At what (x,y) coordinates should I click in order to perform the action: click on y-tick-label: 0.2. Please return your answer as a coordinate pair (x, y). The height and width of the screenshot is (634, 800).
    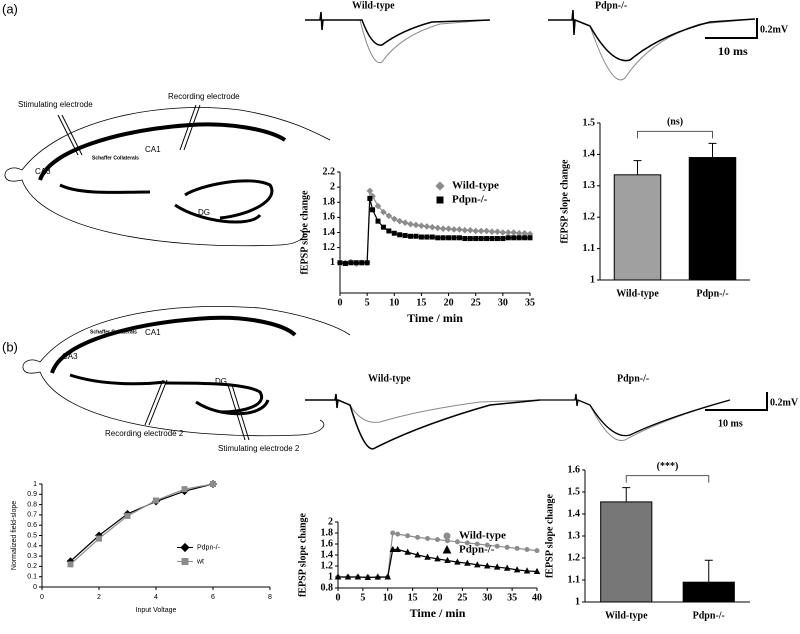
    Looking at the image, I should click on (32, 566).